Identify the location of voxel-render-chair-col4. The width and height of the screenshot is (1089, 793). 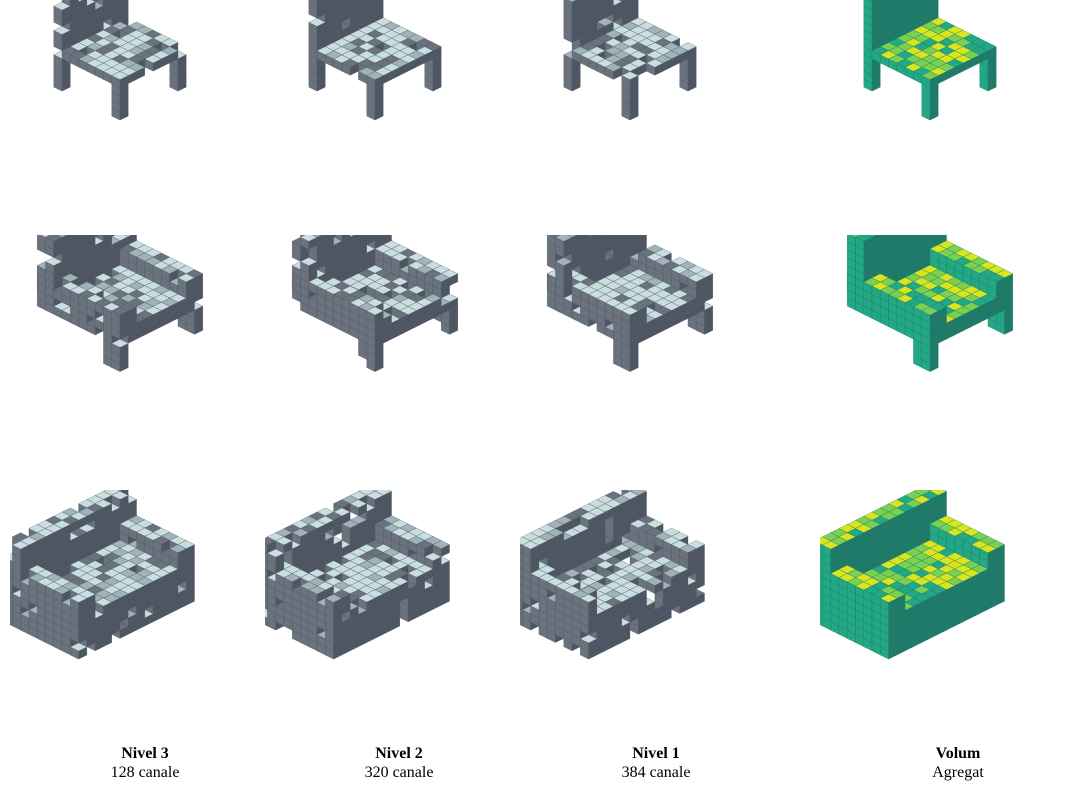
(945, 114).